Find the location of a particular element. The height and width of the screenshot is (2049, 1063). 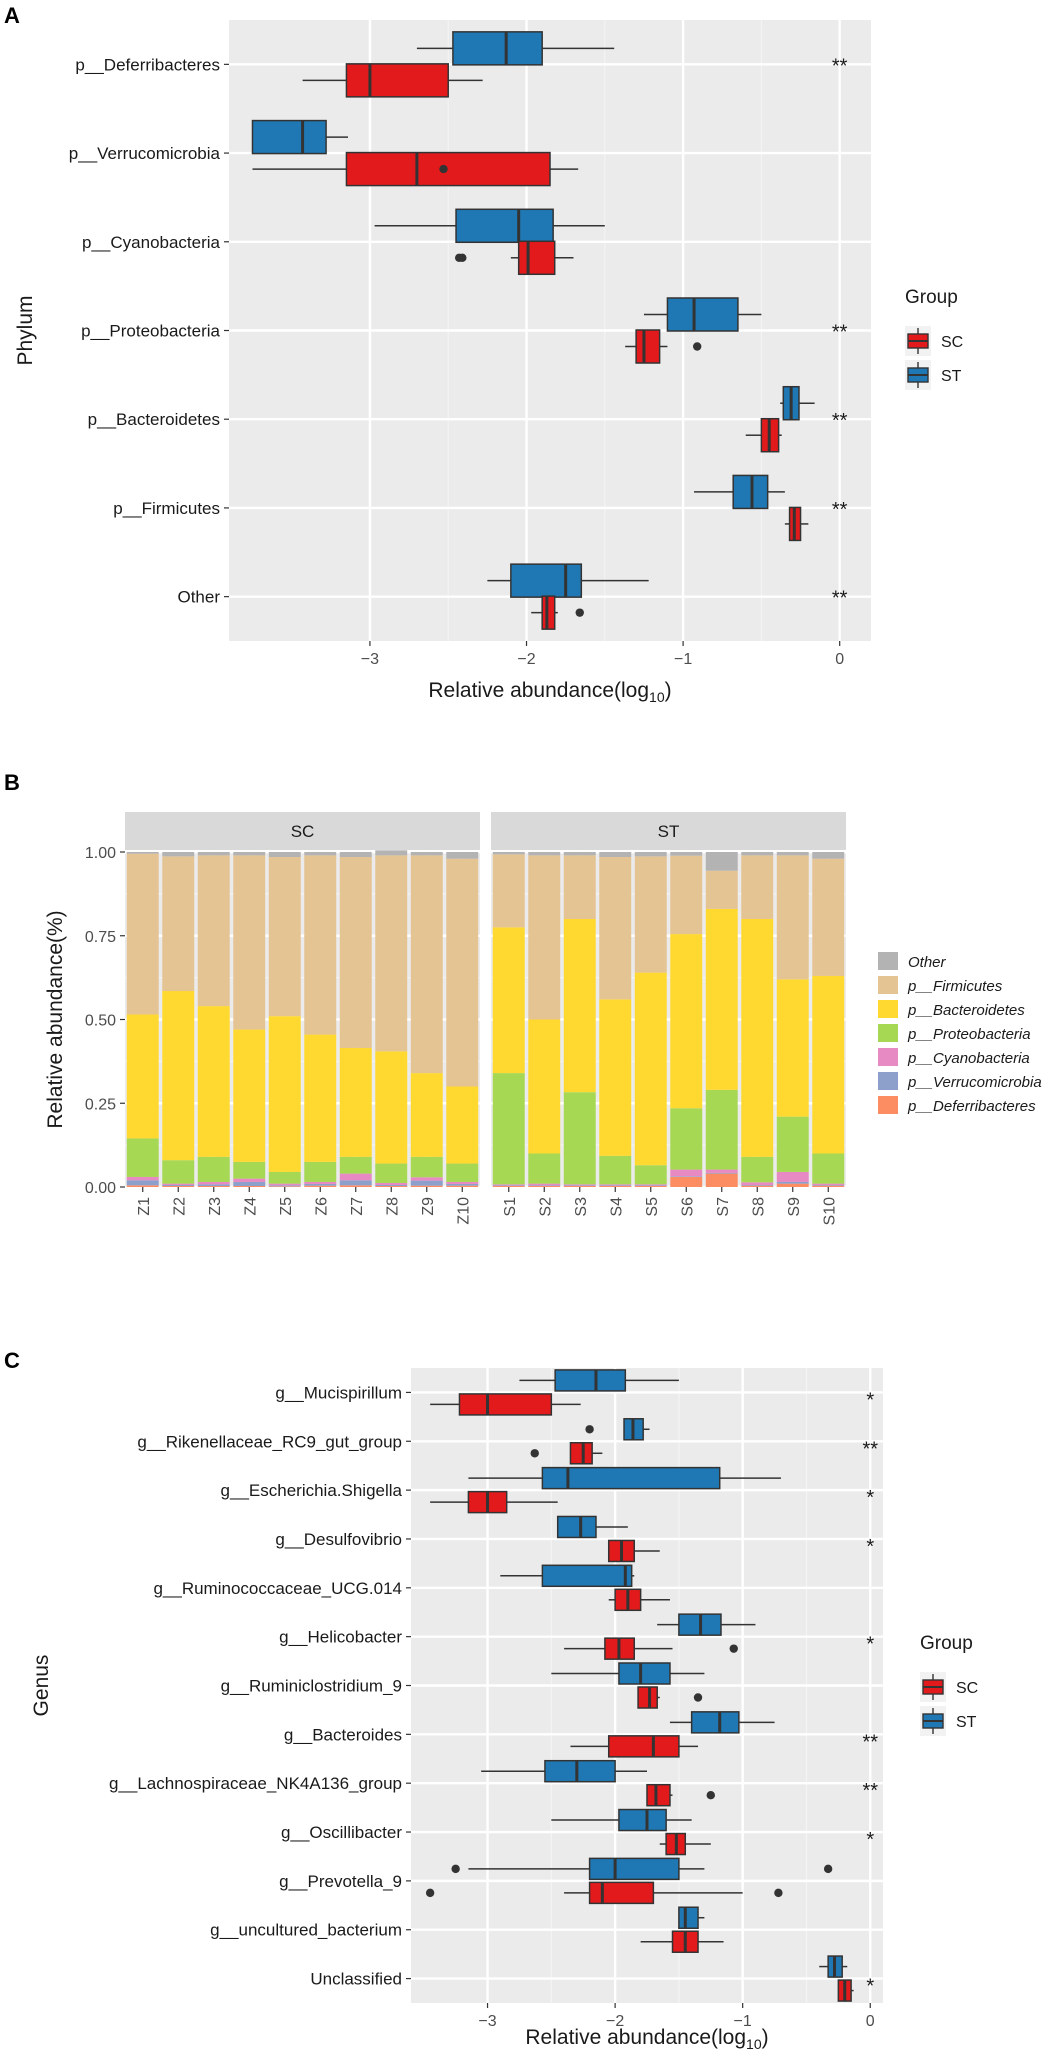

x-tick-label: Z10 is located at coordinates (463, 1211).